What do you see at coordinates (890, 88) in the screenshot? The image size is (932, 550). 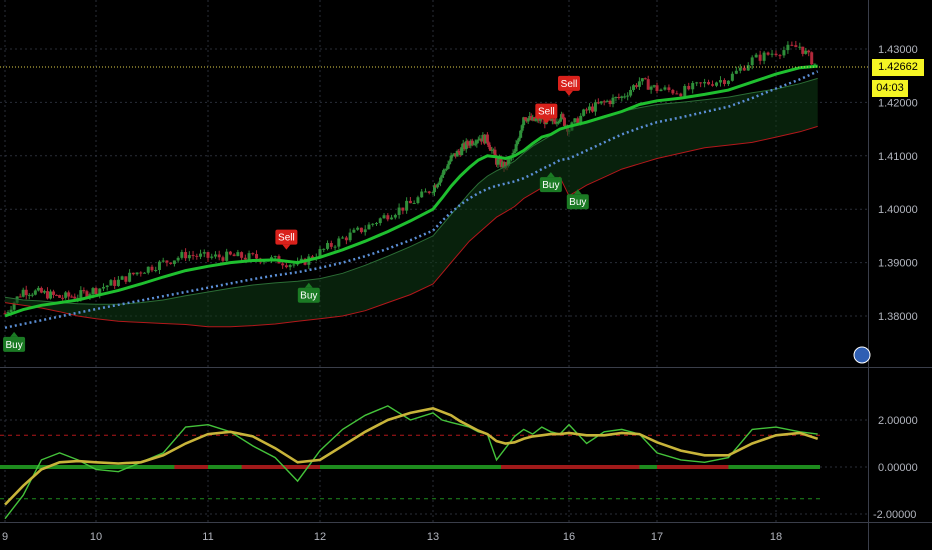 I see `bar-countdown: 04:03` at bounding box center [890, 88].